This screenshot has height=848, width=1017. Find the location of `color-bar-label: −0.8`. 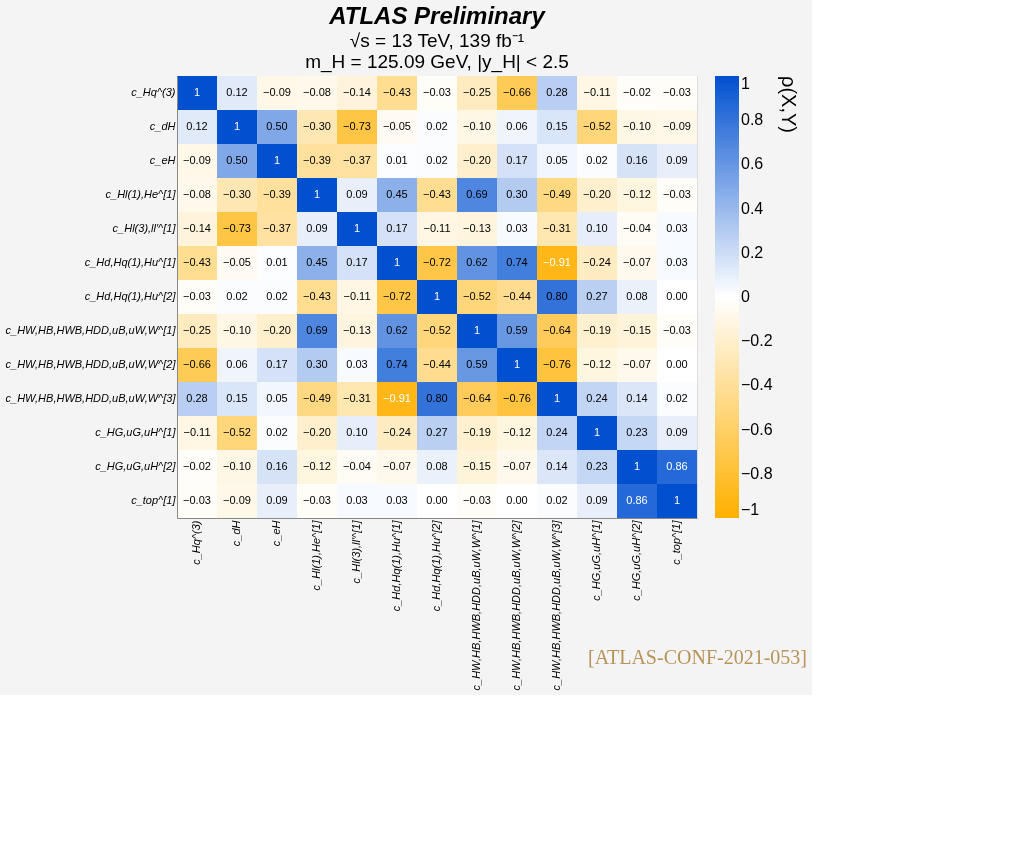

color-bar-label: −0.8 is located at coordinates (757, 473).